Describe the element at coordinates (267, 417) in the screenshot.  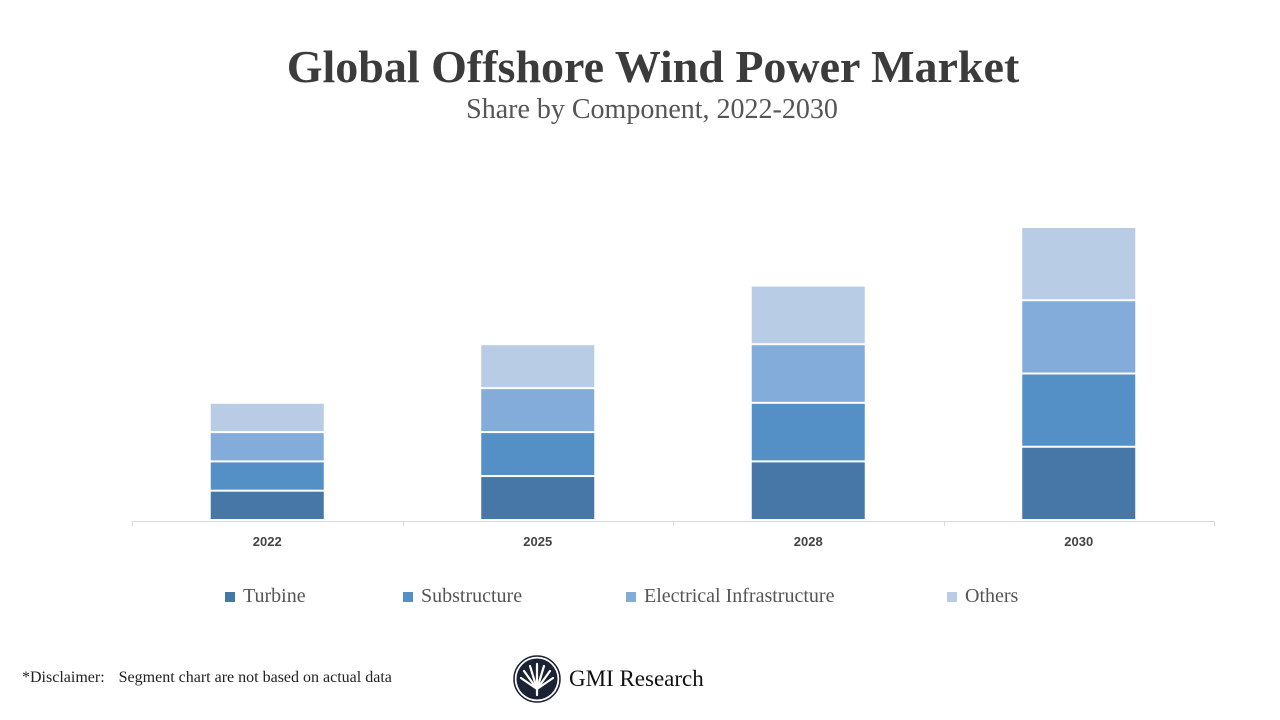
I see `bar-others-2022` at that location.